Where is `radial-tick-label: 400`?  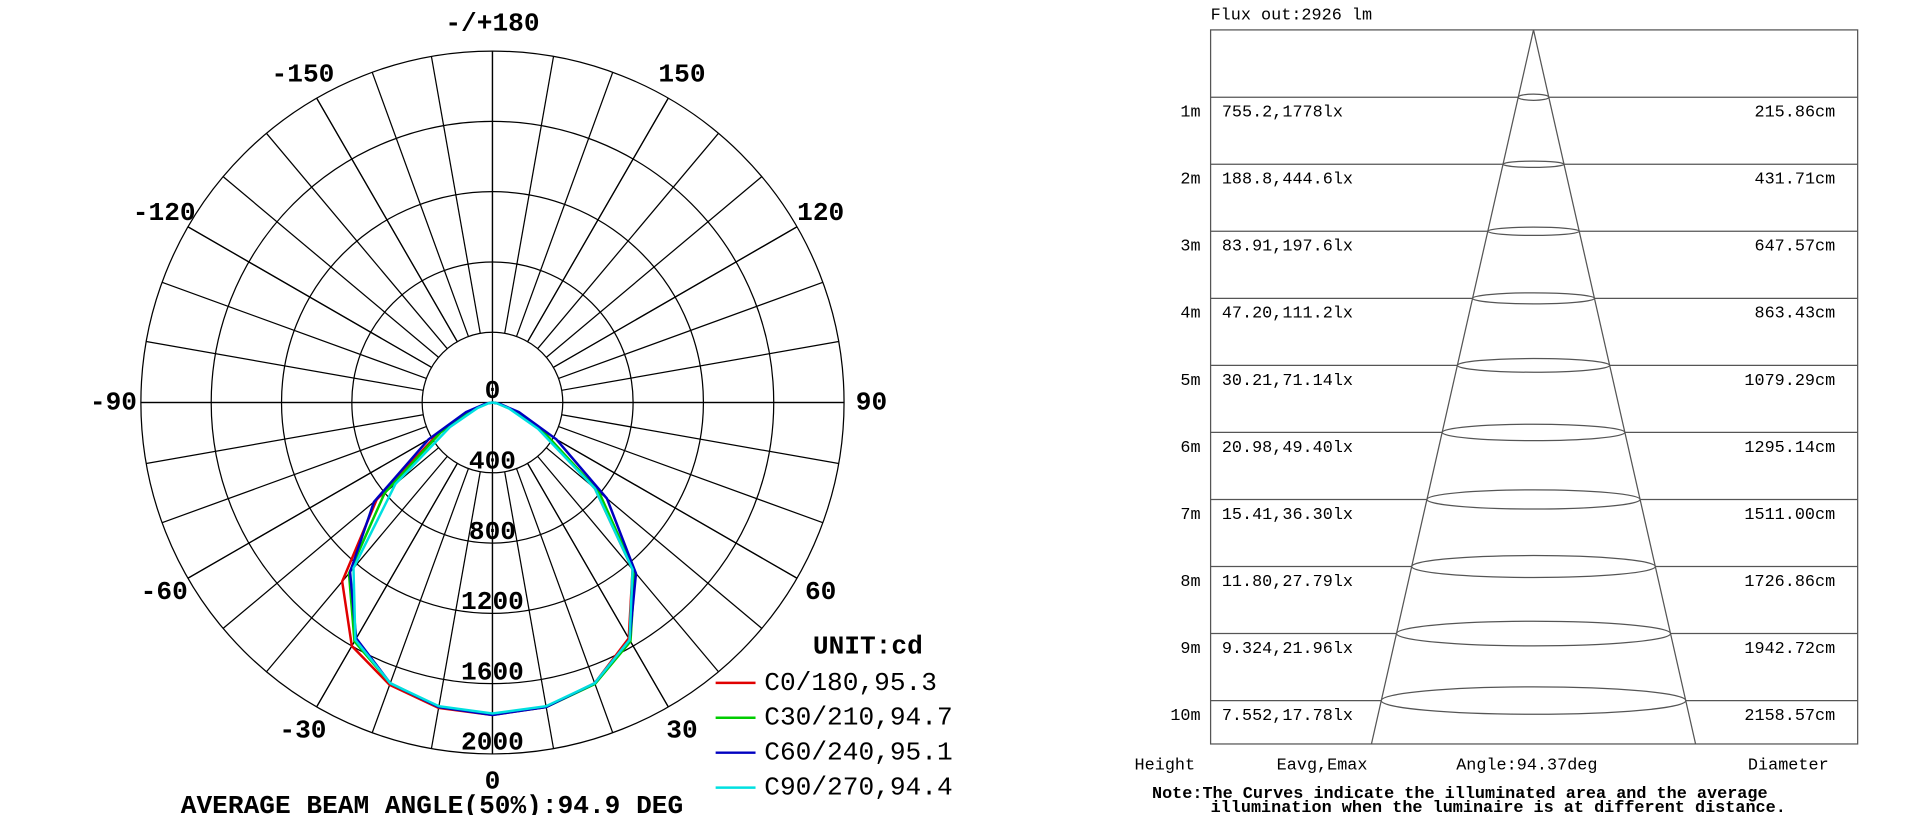
radial-tick-label: 400 is located at coordinates (492, 461).